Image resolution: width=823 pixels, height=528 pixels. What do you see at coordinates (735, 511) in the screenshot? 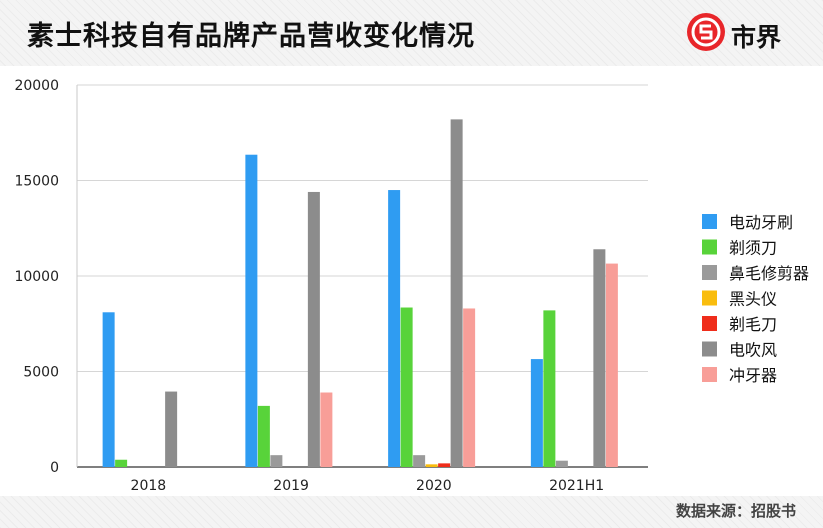
I see `data-source: 数据来源：招股书` at bounding box center [735, 511].